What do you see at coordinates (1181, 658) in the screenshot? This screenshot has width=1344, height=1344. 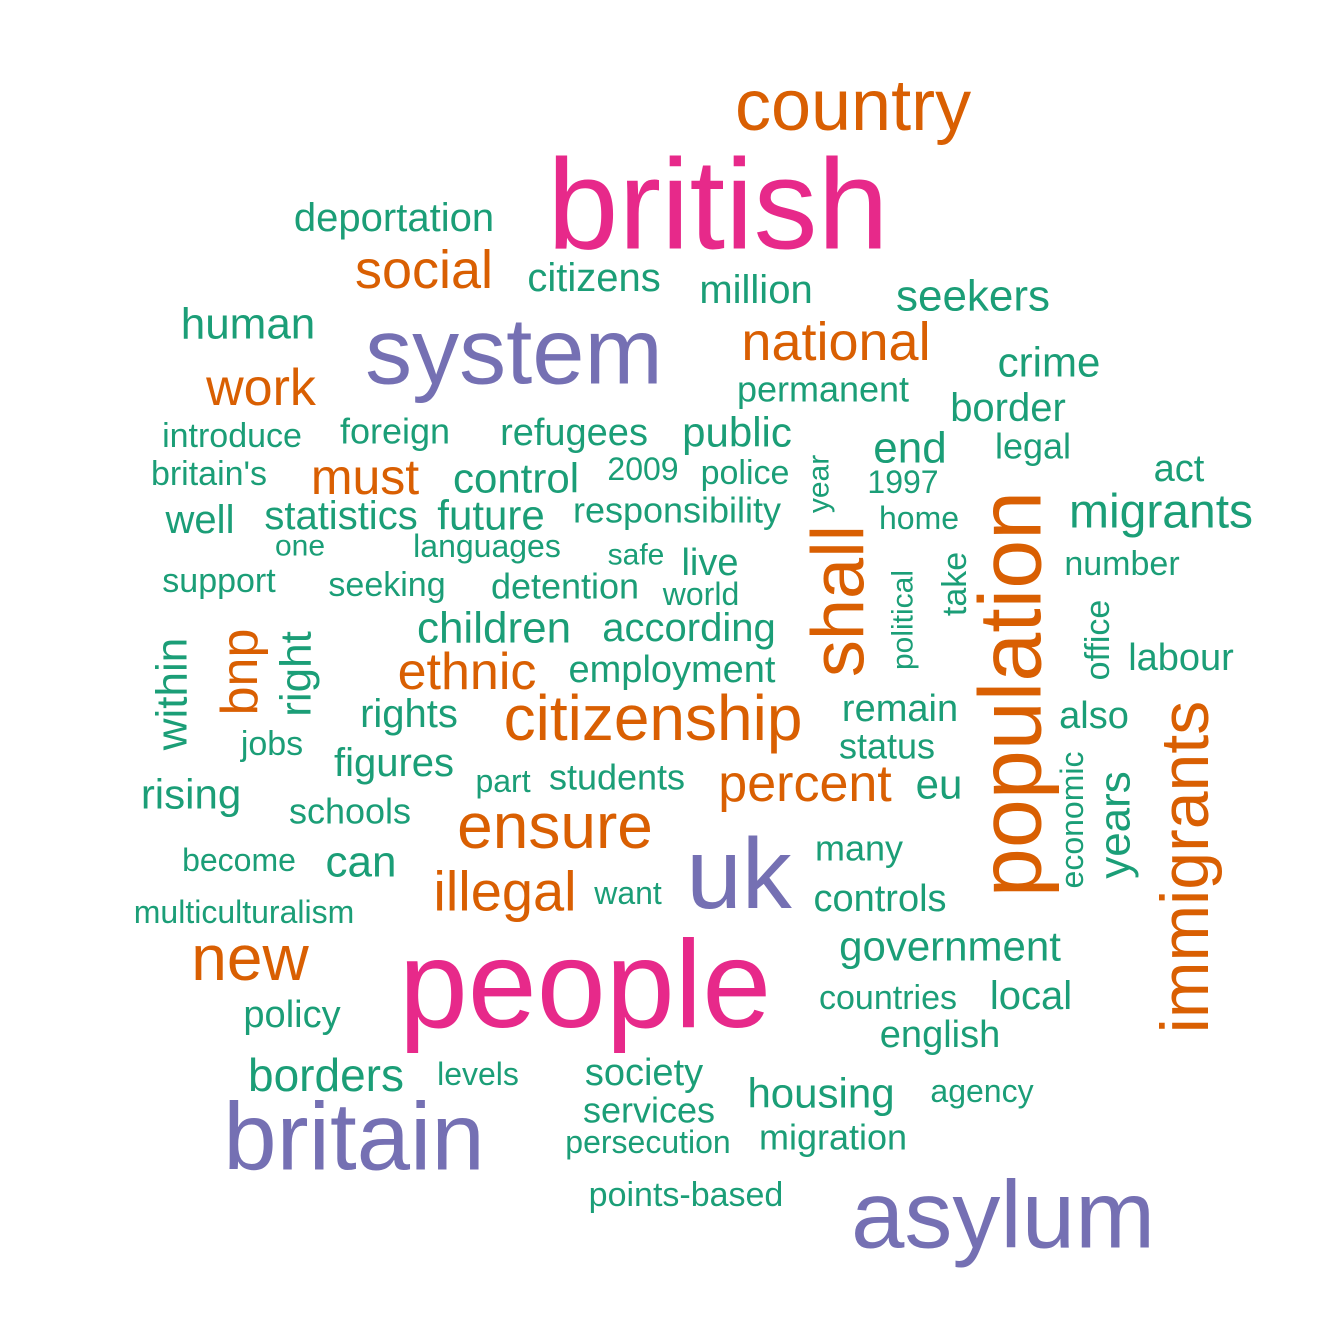 I see `word-labour: labour` at bounding box center [1181, 658].